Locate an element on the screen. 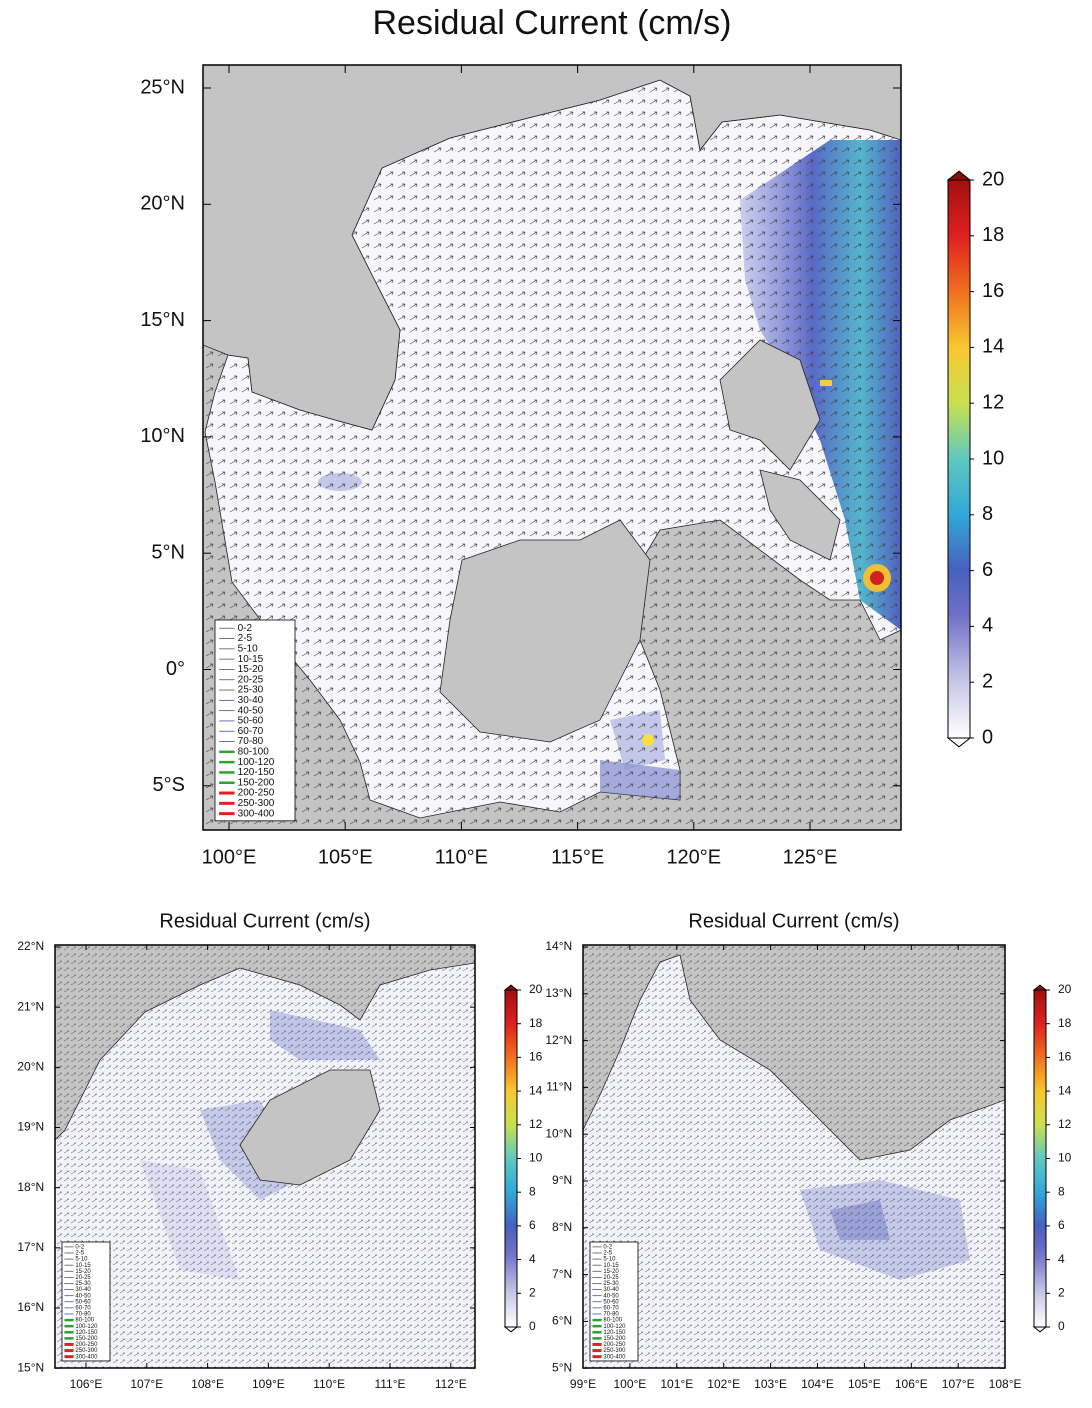 The image size is (1092, 1408). lat-tick-label: 15°N is located at coordinates (162, 320).